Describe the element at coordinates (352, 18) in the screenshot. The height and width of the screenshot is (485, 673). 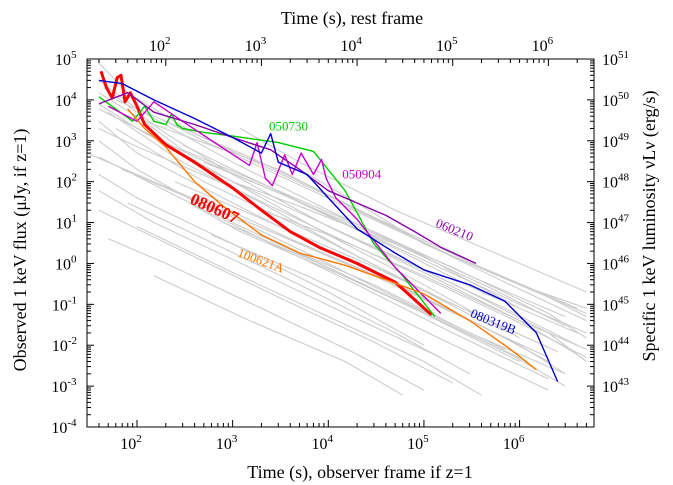
I see `x-top-axis-label: Time (s), rest frame` at that location.